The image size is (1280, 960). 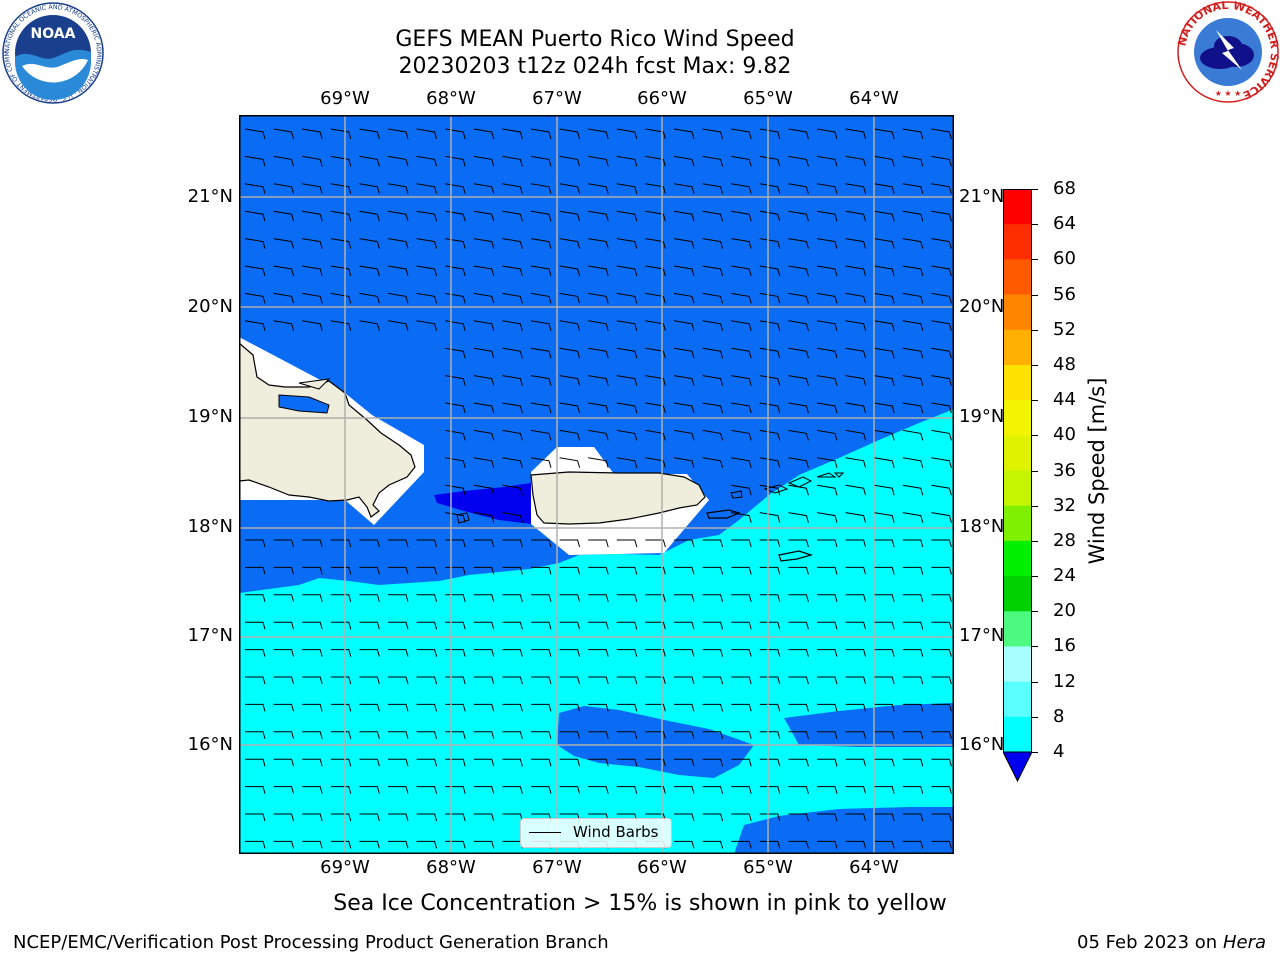 I want to click on lat-label-right-4: 18°N, so click(x=982, y=526).